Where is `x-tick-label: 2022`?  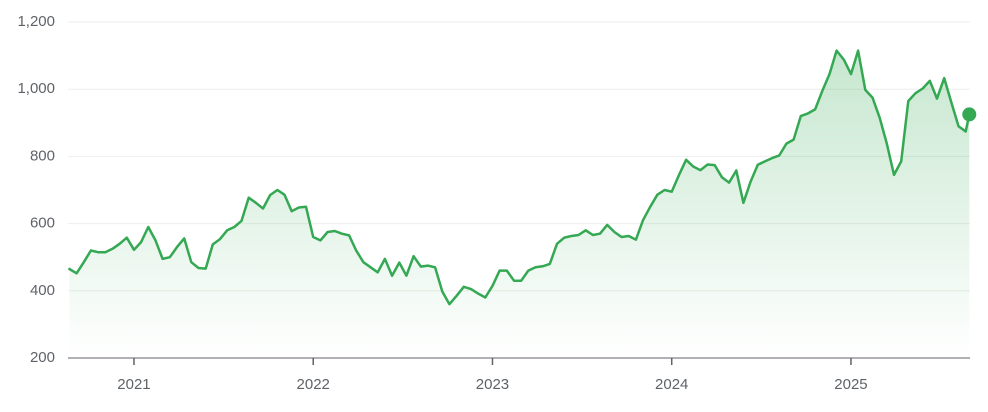 x-tick-label: 2022 is located at coordinates (313, 384).